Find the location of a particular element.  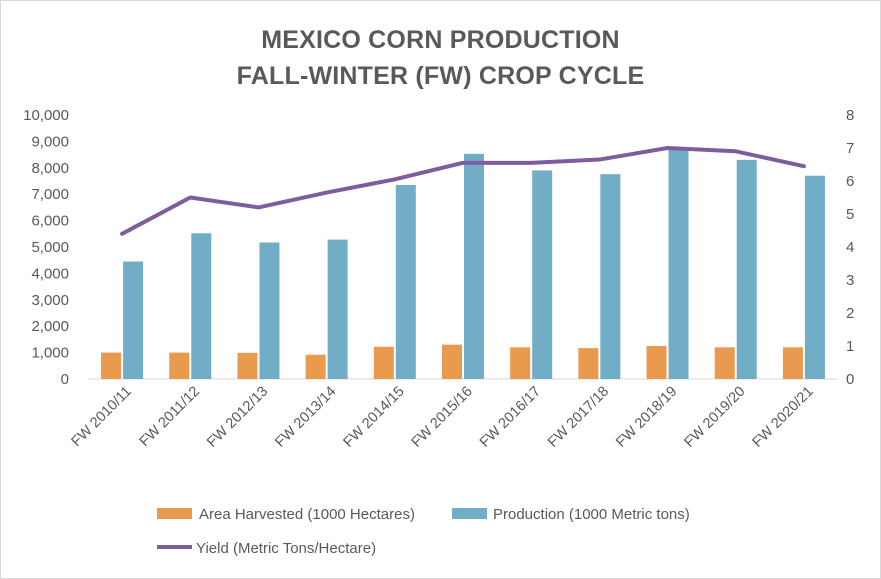

y-left-tick-label: 1,000 is located at coordinates (50, 353).